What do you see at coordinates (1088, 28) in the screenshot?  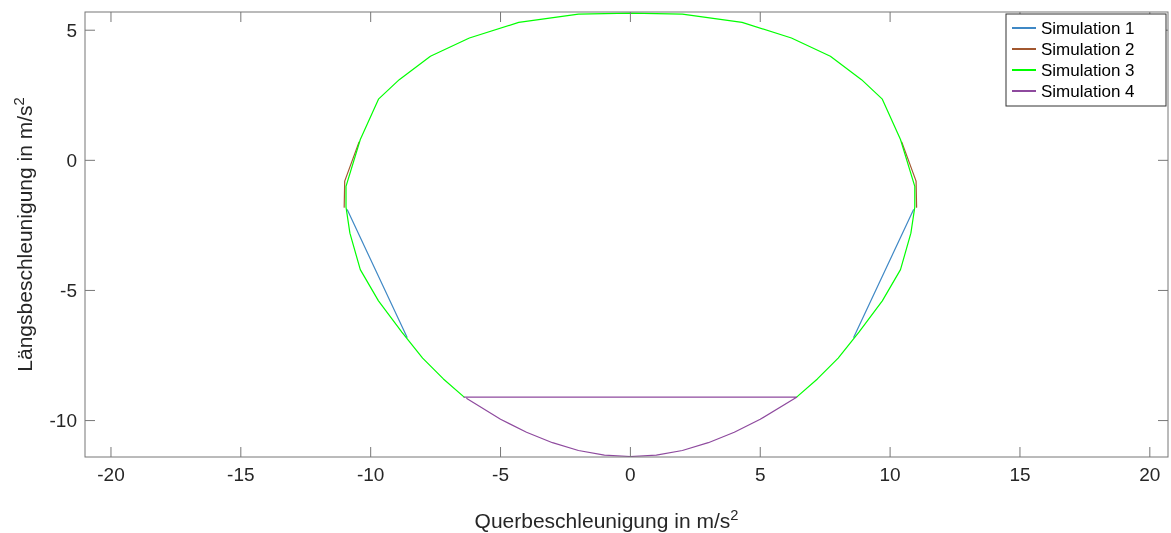 I see `legend-label: Simulation 1` at bounding box center [1088, 28].